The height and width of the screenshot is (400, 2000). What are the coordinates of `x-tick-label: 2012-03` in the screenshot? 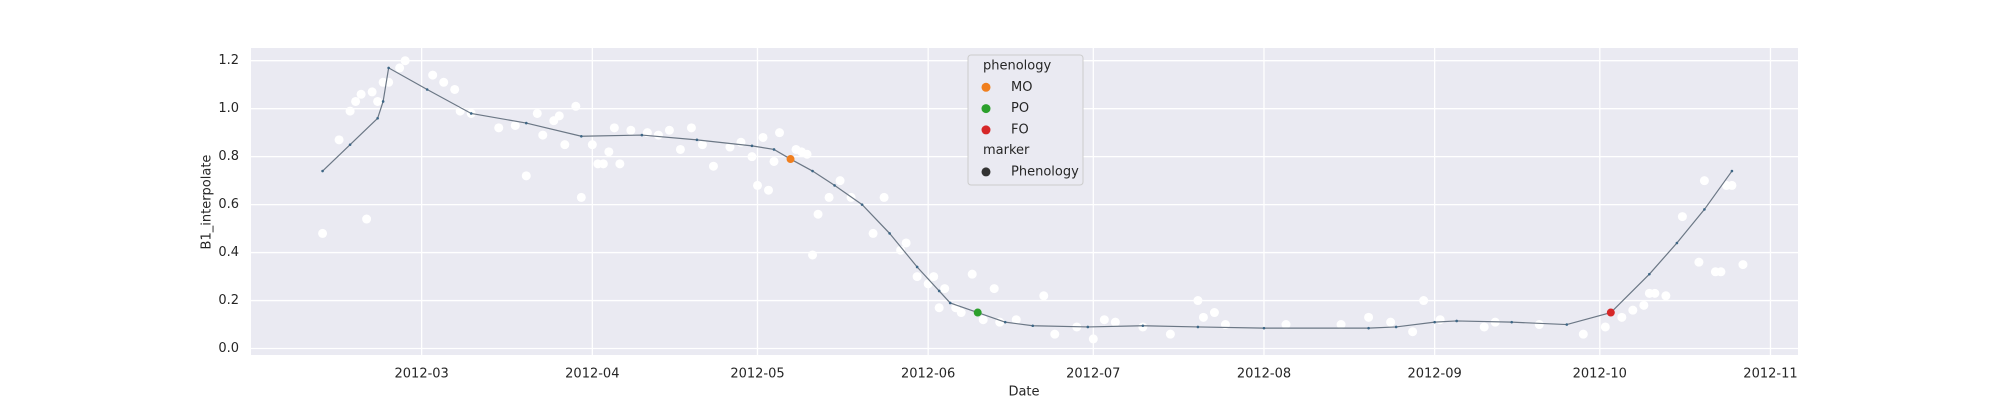 It's located at (422, 374).